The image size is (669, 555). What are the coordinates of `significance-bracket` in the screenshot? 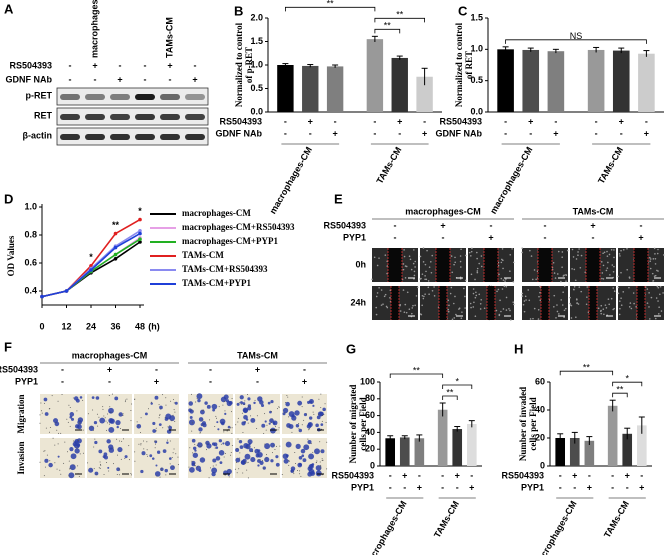 It's located at (399, 20).